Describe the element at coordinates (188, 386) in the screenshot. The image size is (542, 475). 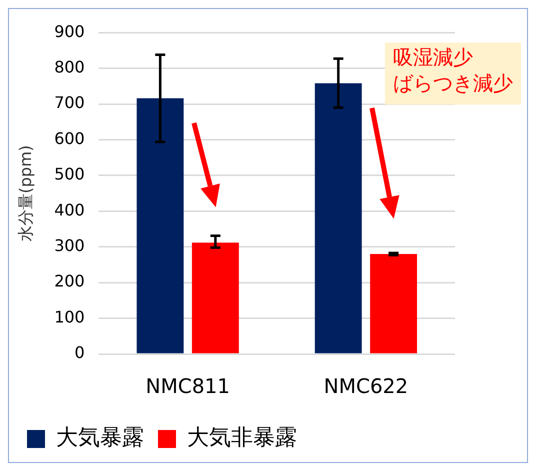
I see `x-tick-label: NMC811` at that location.